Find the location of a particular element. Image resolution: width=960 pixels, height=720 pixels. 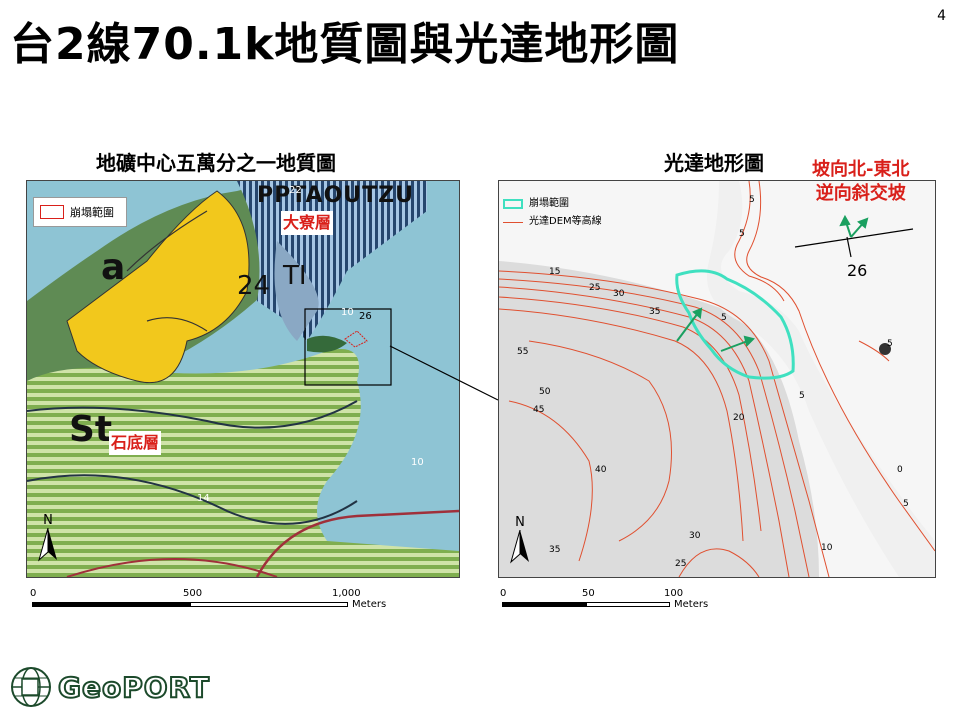

legend-item-contour: 光達DEM等高線 is located at coordinates (569, 222).